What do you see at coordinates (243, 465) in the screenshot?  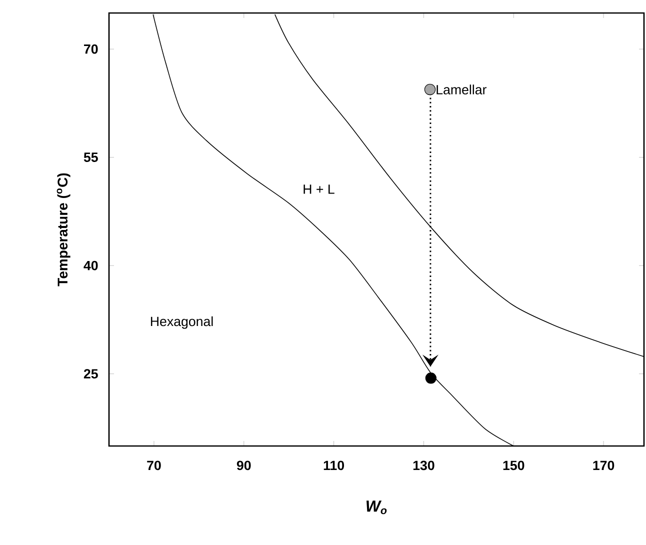 I see `x-tick-label: 90` at bounding box center [243, 465].